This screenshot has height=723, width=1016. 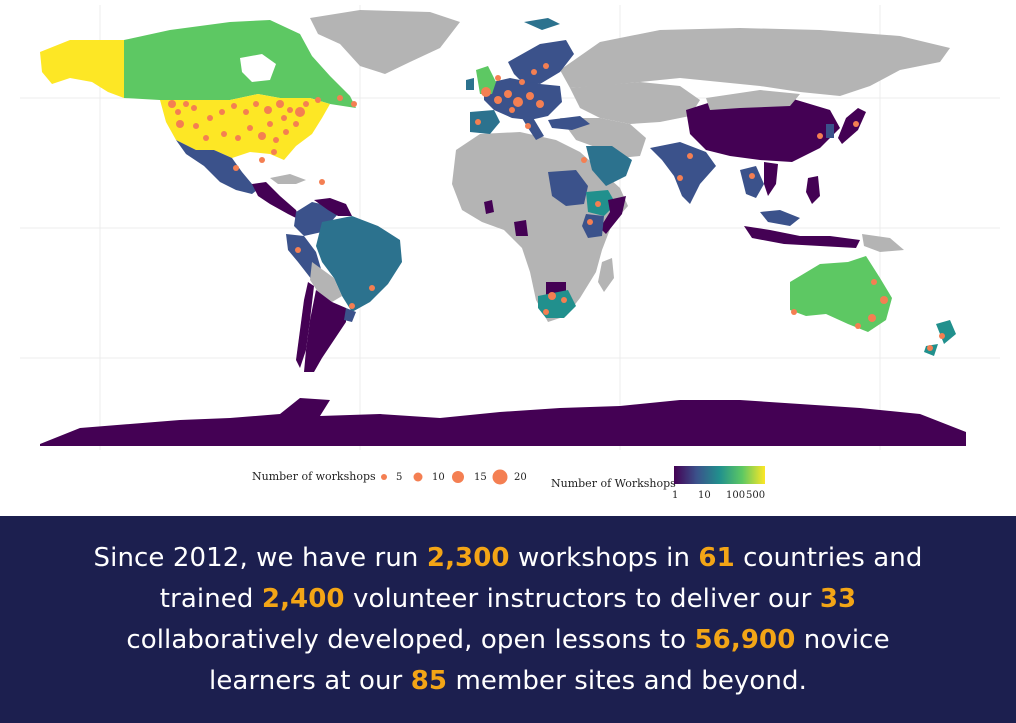 What do you see at coordinates (429, 680) in the screenshot?
I see `stat-member-sites: 85` at bounding box center [429, 680].